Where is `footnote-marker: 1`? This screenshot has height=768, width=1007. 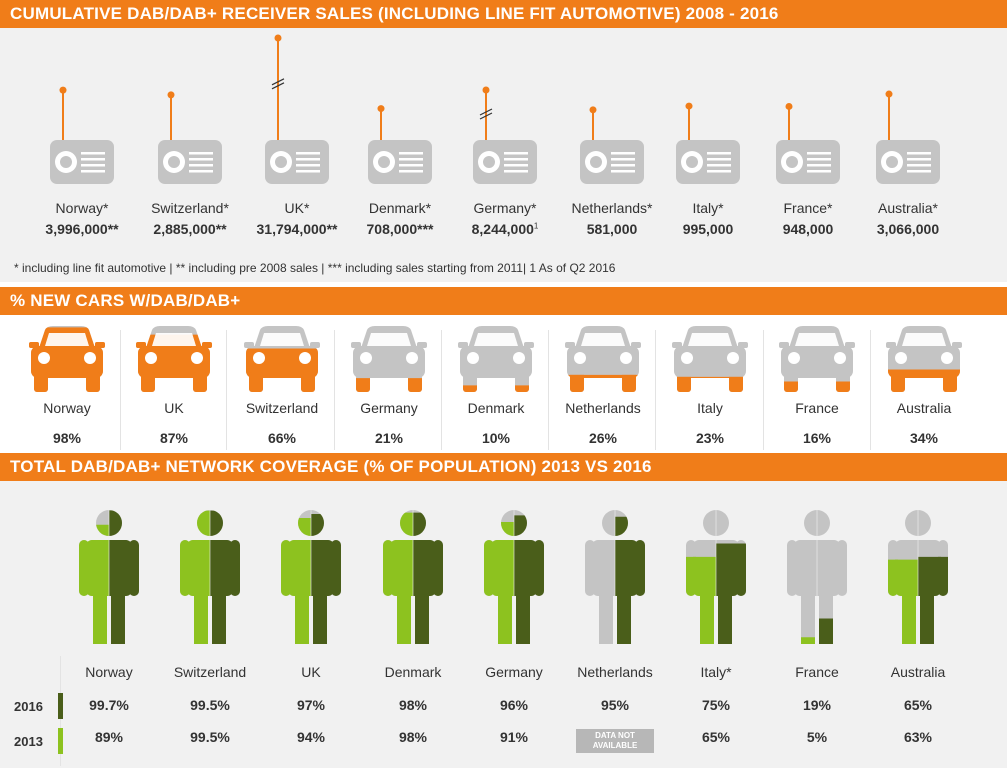 footnote-marker: 1 is located at coordinates (536, 226).